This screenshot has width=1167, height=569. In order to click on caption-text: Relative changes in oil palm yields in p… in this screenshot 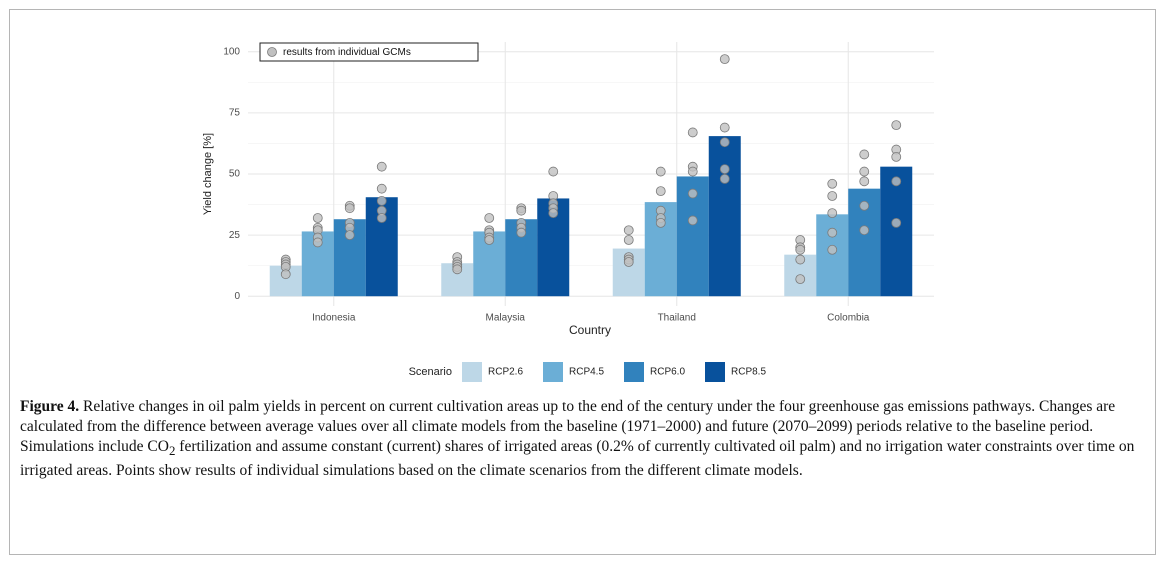, I will do `click(568, 426)`.